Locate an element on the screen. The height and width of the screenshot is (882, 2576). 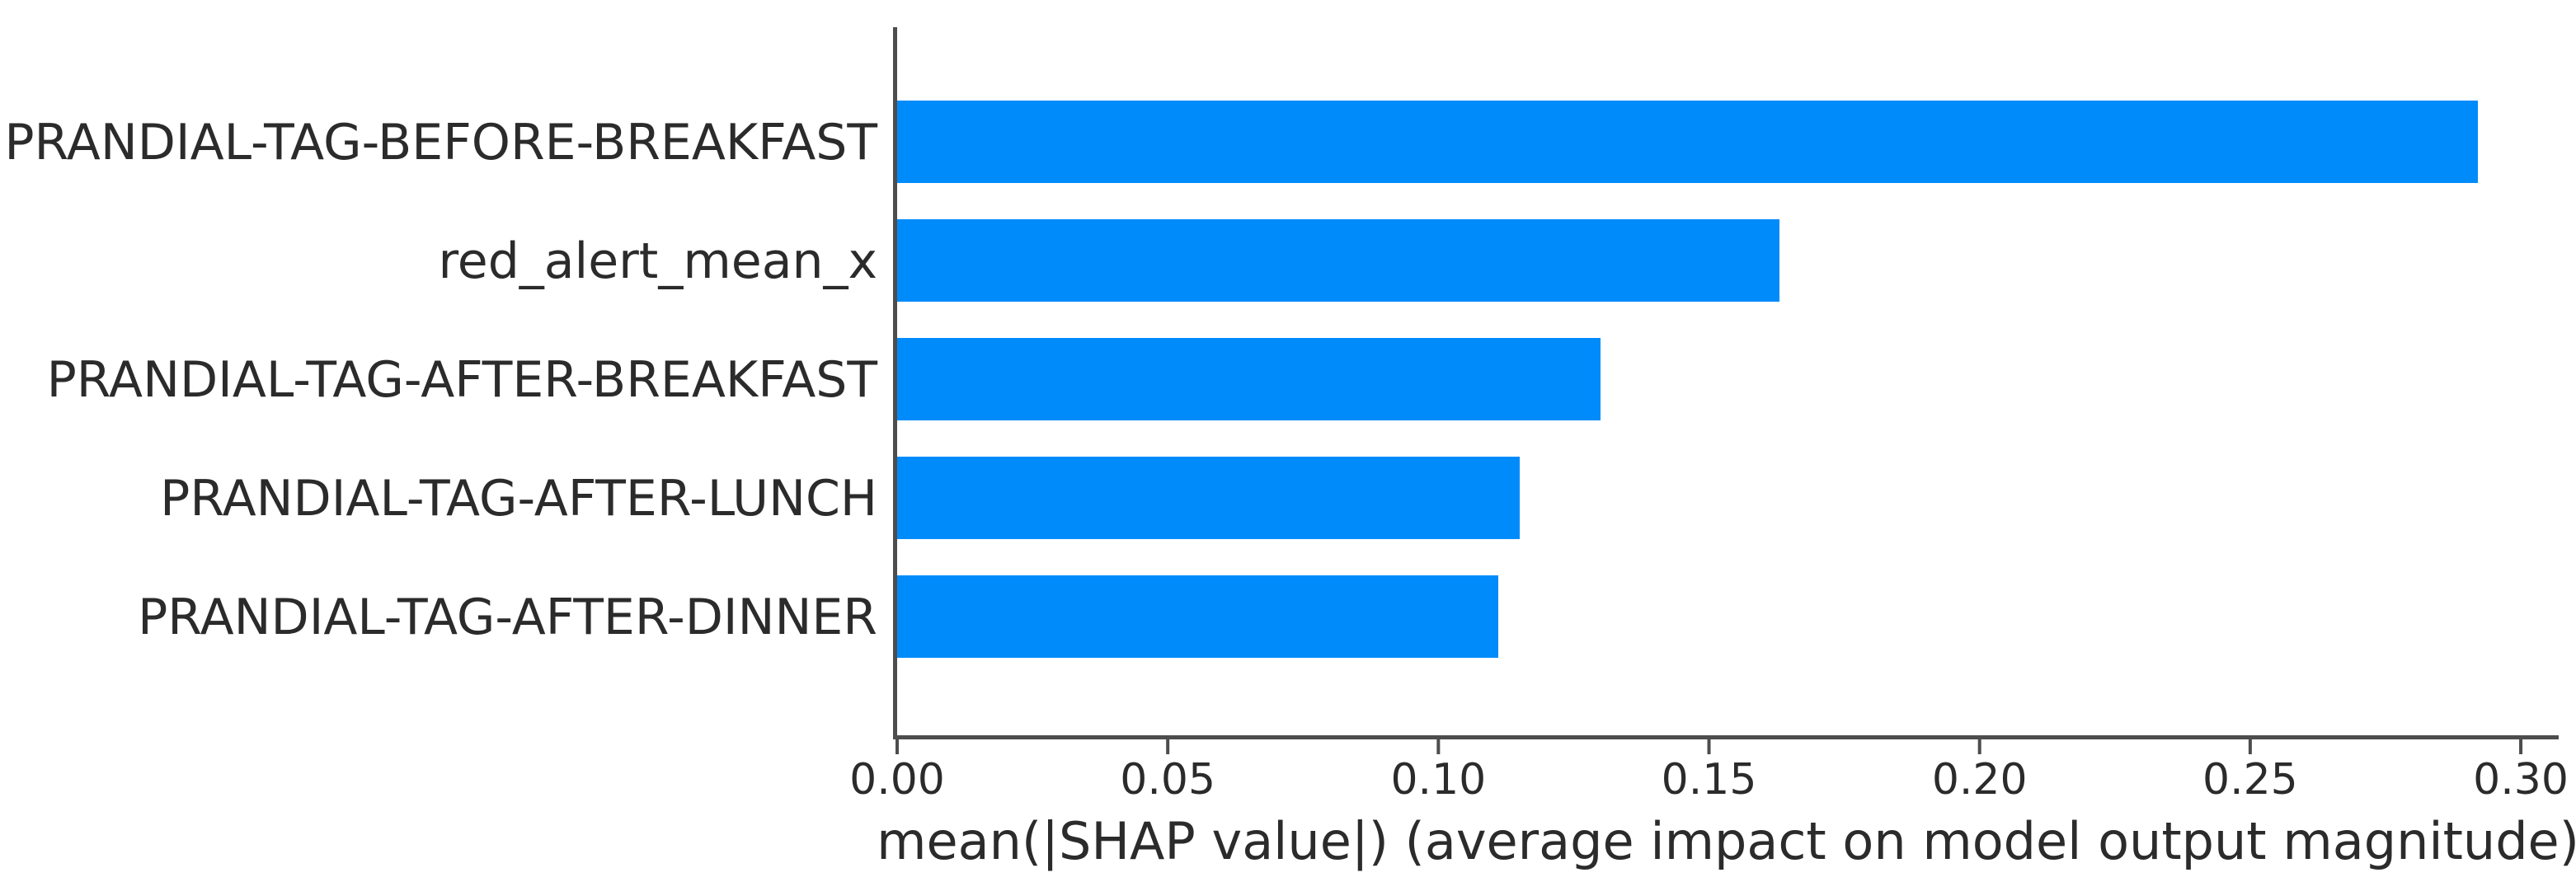
y-tick-label-2: PRANDIAL-TAG-AFTER-BREAKFAST is located at coordinates (462, 380).